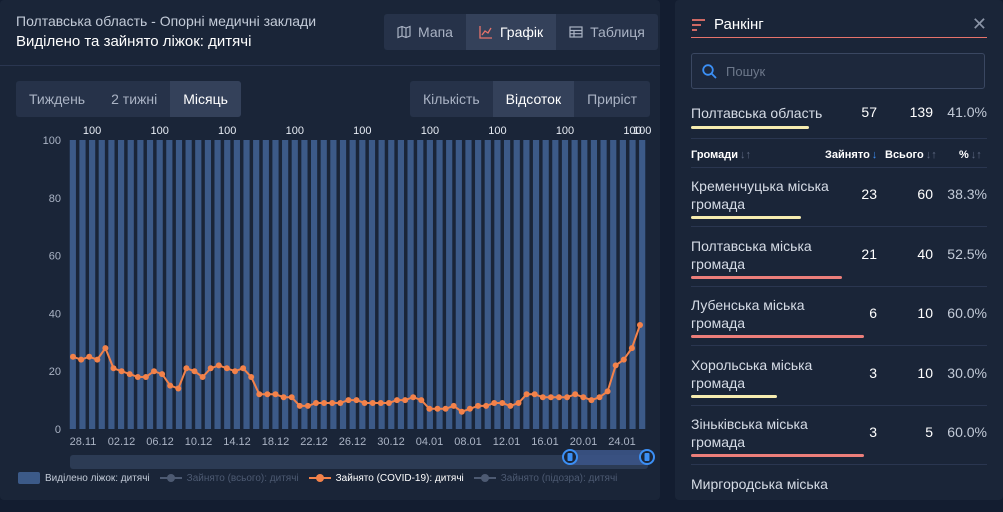 Image resolution: width=1003 pixels, height=512 pixels. I want to click on tab-two-weeks: 2 тижні, so click(134, 99).